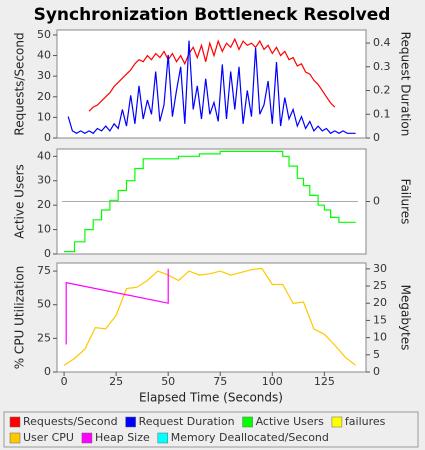 The height and width of the screenshot is (450, 425). What do you see at coordinates (20, 83) in the screenshot?
I see `y-axis-label: Requests/Second` at bounding box center [20, 83].